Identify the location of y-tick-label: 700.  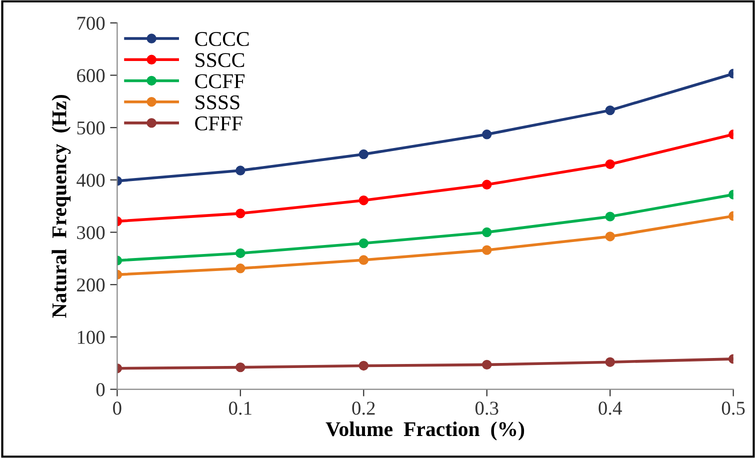
(91, 23).